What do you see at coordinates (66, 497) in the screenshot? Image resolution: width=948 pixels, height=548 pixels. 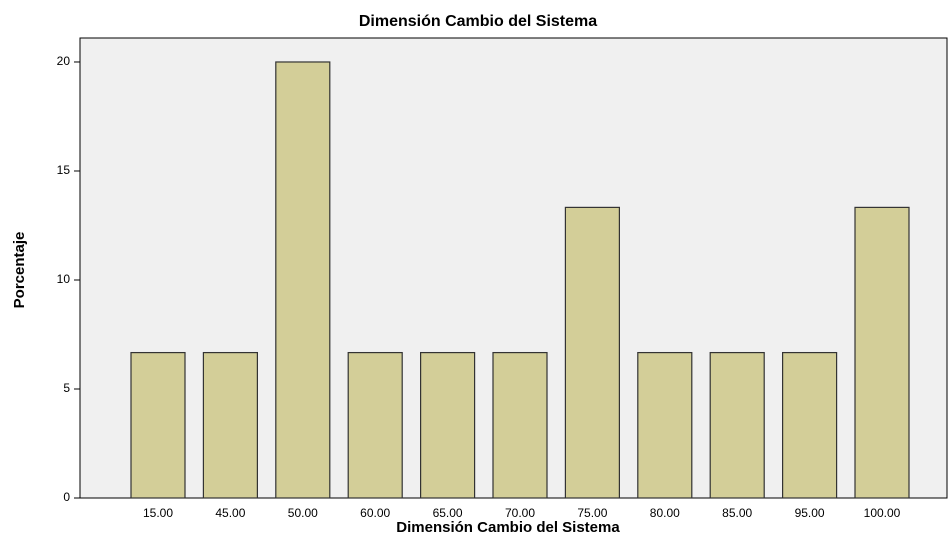 I see `y-tick-label: 0` at bounding box center [66, 497].